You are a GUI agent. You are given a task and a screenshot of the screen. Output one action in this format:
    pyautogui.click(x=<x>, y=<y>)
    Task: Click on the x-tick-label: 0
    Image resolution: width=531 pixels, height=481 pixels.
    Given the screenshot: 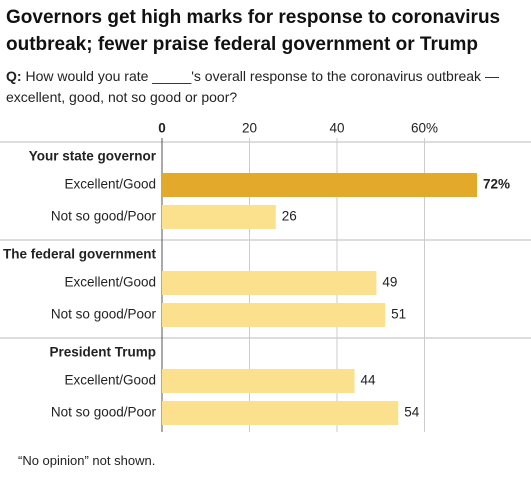 What is the action you would take?
    pyautogui.click(x=162, y=128)
    